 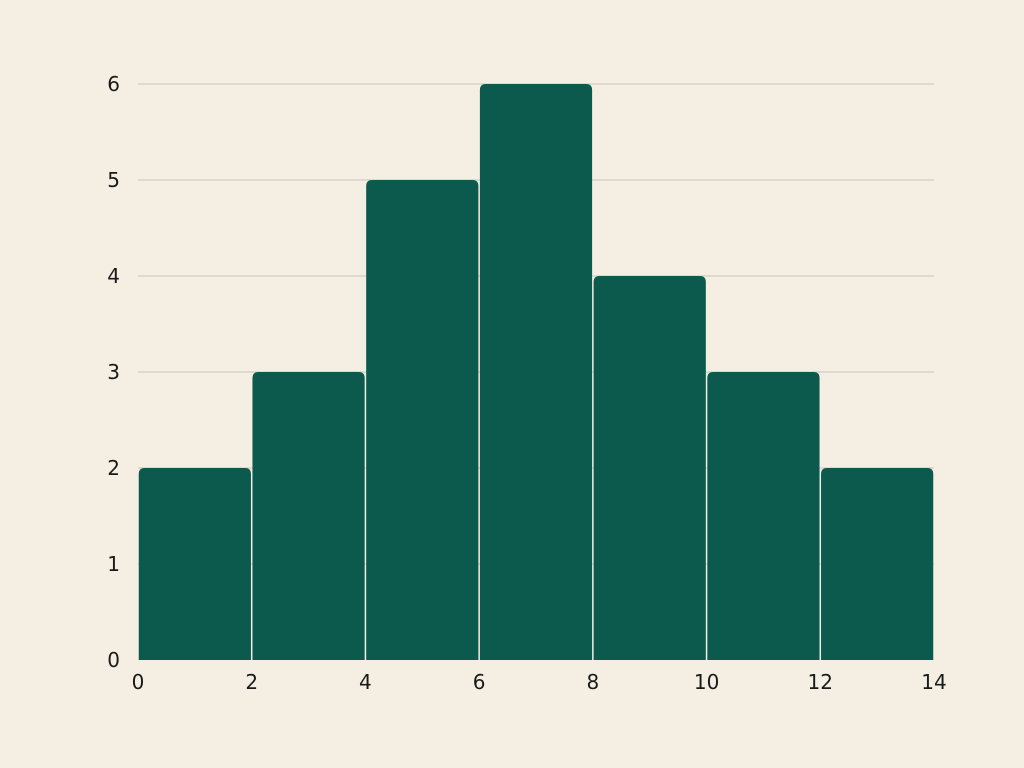 I want to click on x-tick-label: 8, so click(x=592, y=682).